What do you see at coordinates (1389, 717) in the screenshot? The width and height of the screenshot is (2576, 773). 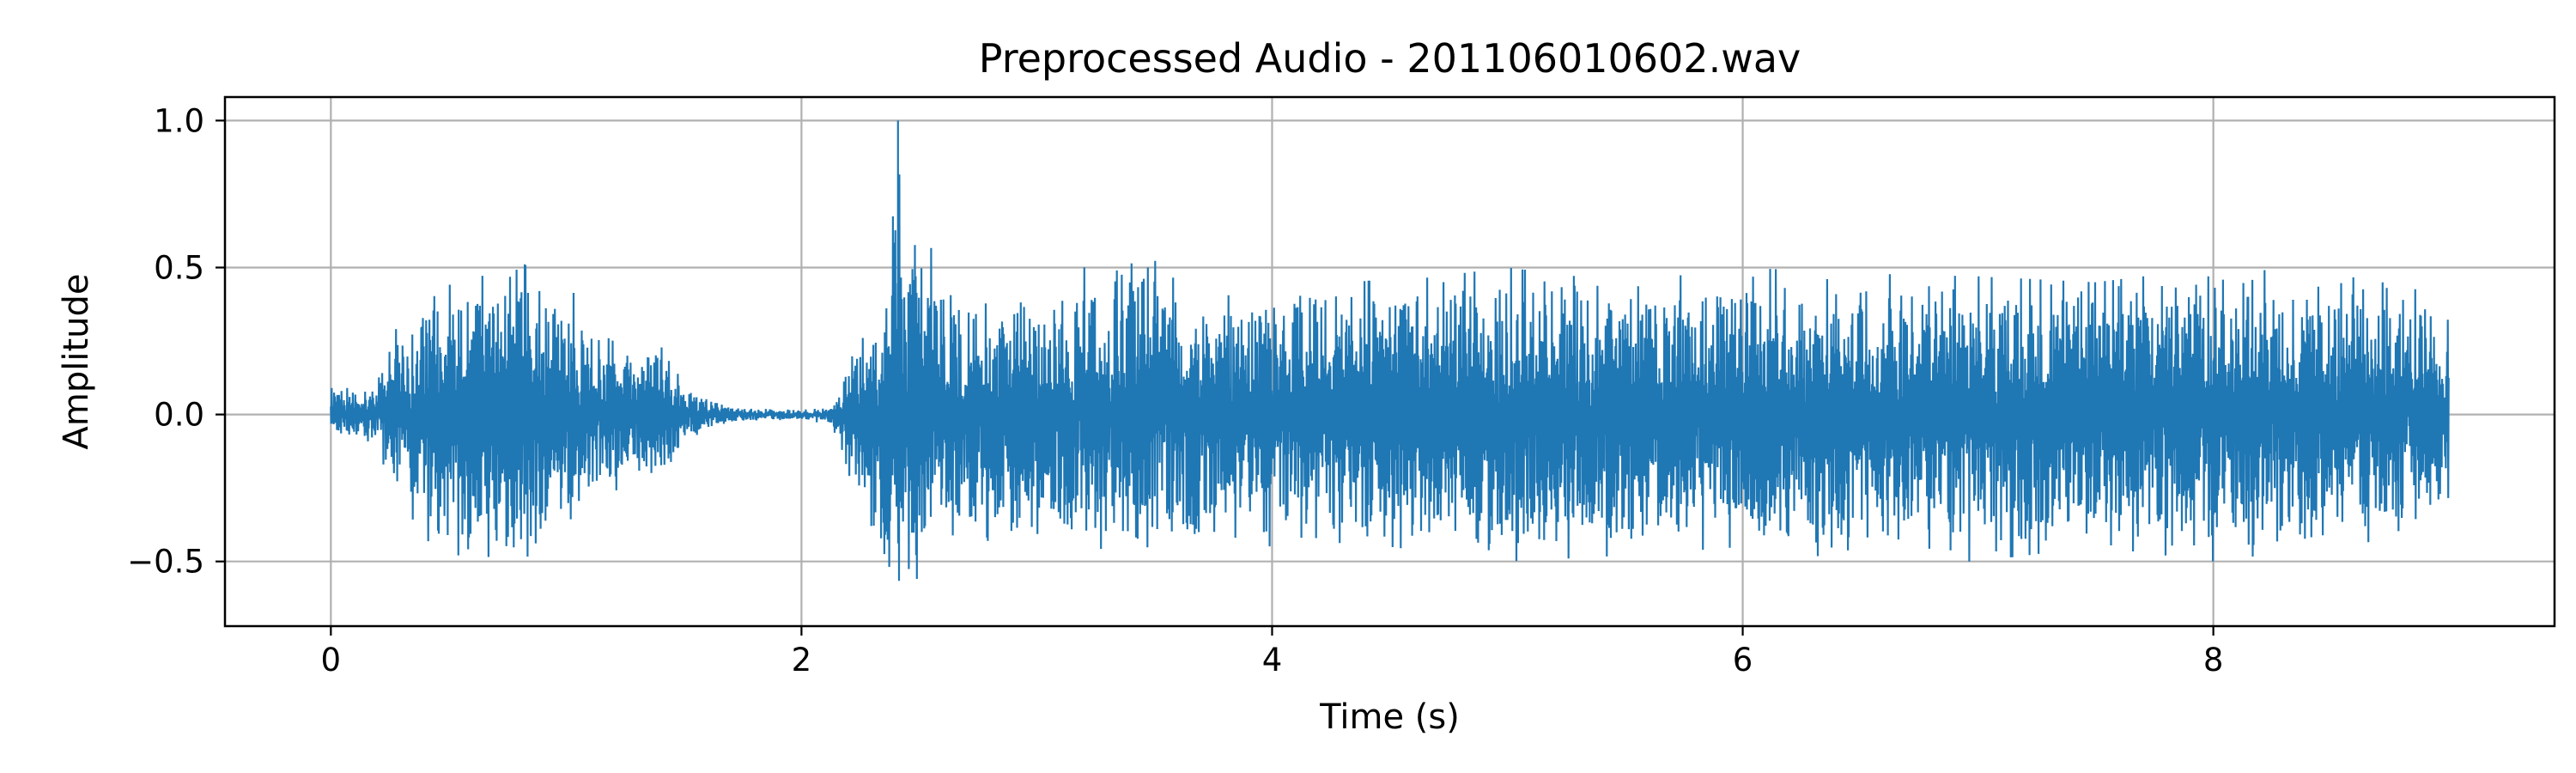 I see `x-axis-label: Time (s)` at bounding box center [1389, 717].